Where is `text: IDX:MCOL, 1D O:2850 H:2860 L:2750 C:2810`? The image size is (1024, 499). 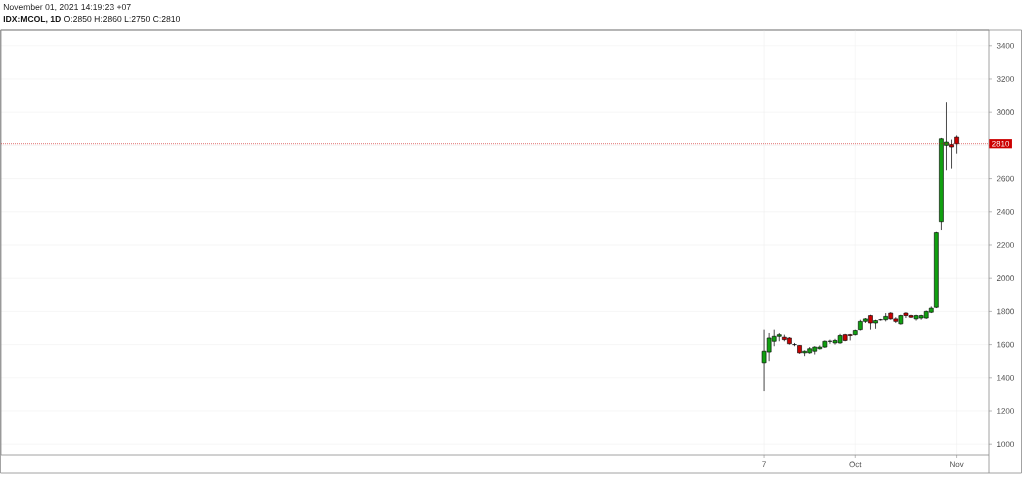
text: IDX:MCOL, 1D O:2850 H:2860 L:2750 C:2810 is located at coordinates (91, 20).